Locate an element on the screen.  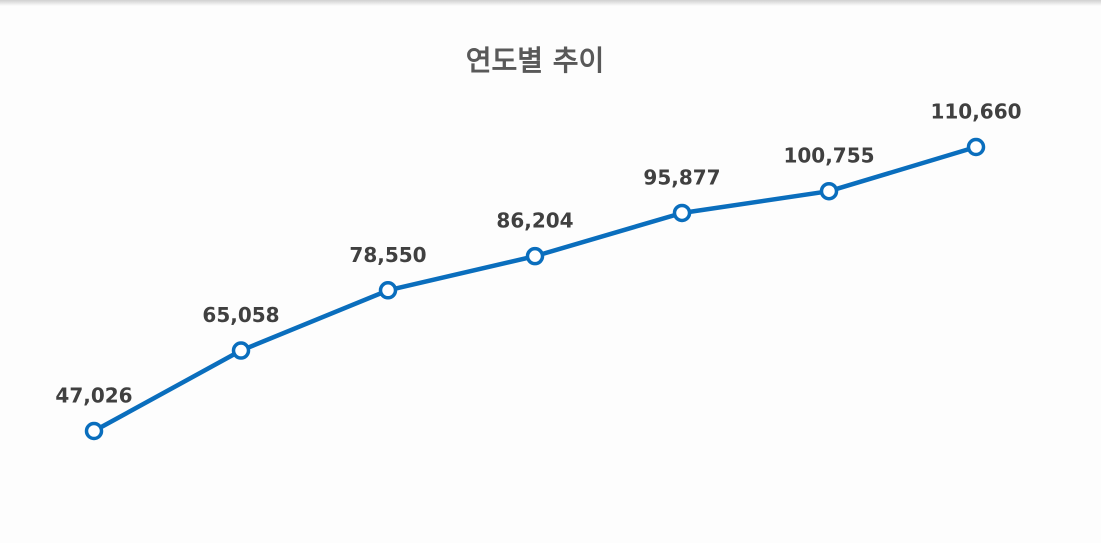
value-label: 86,204 is located at coordinates (534, 221).